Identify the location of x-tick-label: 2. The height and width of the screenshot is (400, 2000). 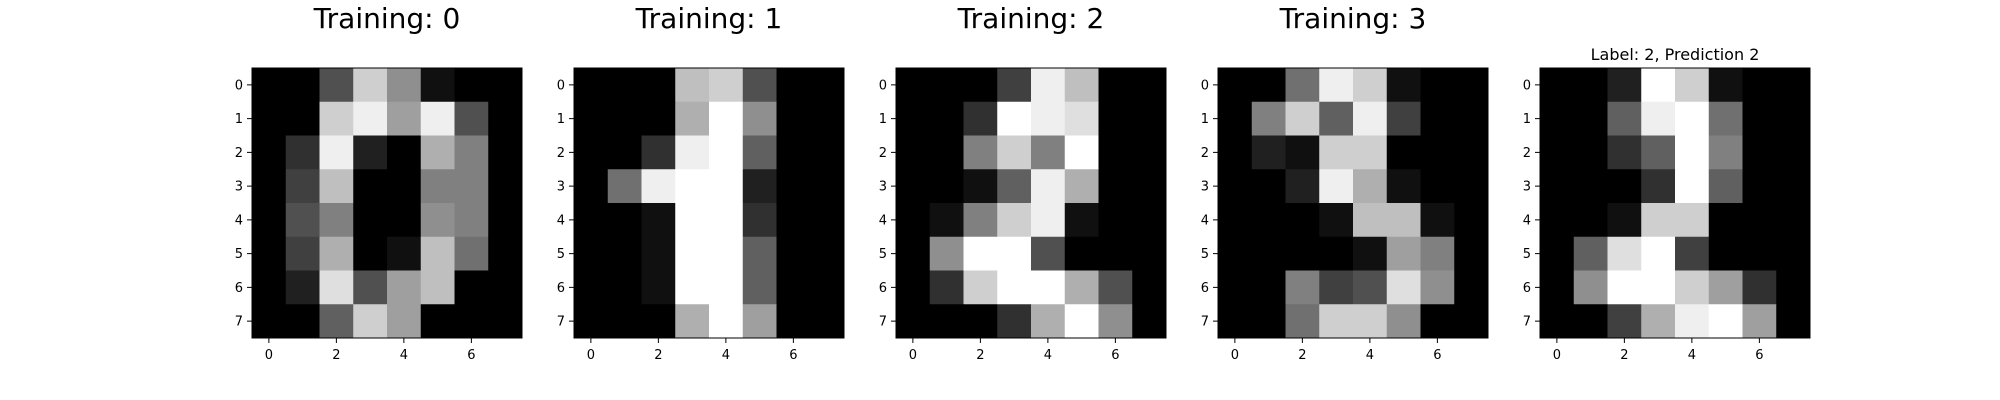
(980, 355).